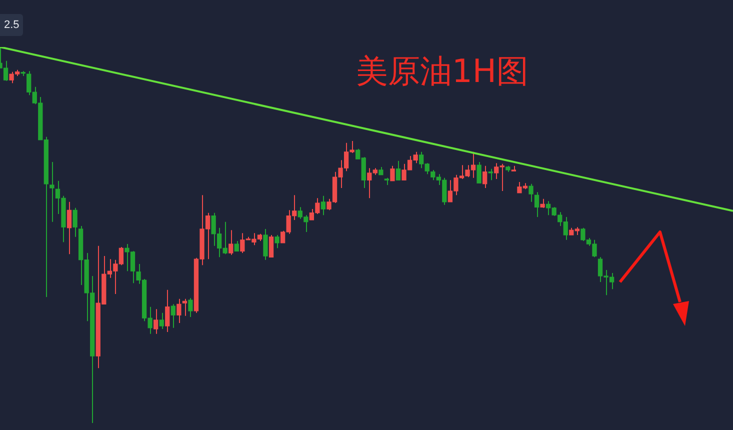 The height and width of the screenshot is (430, 733). Describe the element at coordinates (12, 25) in the screenshot. I see `text: 2.5` at that location.